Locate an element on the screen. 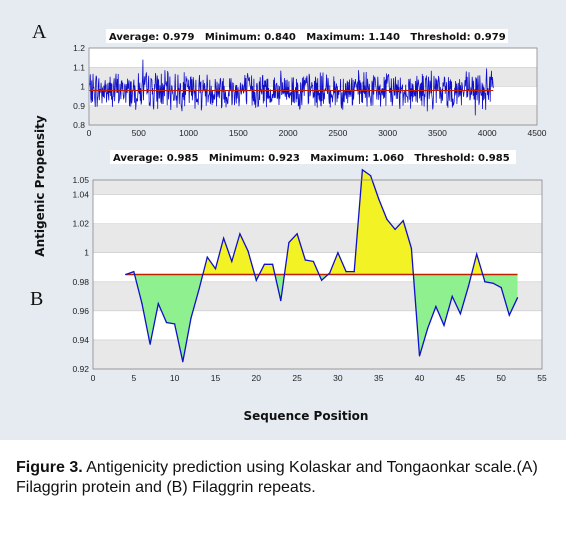  x-tick-label-b: 20 is located at coordinates (257, 378).